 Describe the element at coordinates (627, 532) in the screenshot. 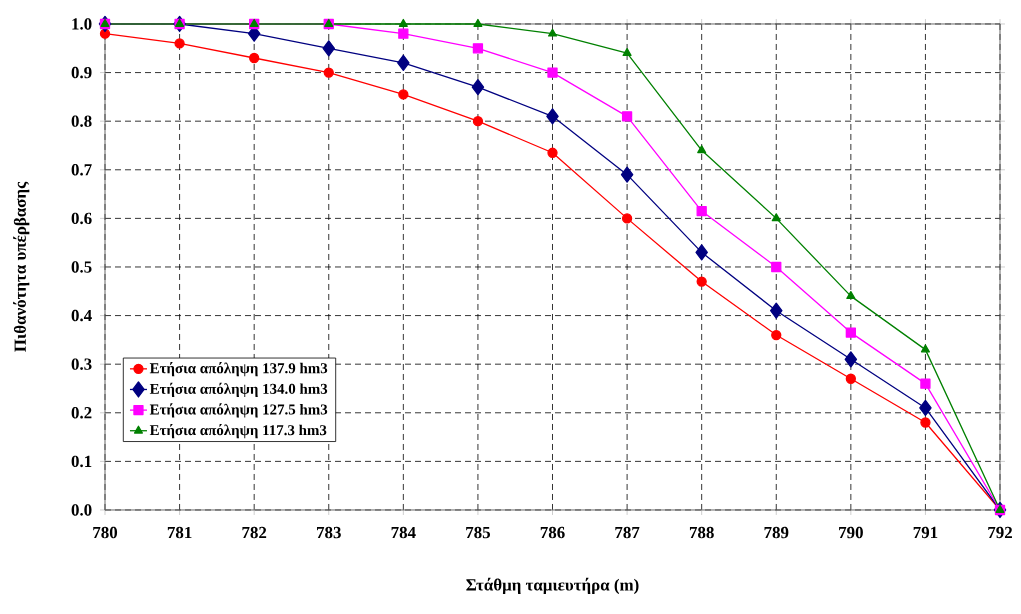

I see `x-tick-label: 787` at that location.